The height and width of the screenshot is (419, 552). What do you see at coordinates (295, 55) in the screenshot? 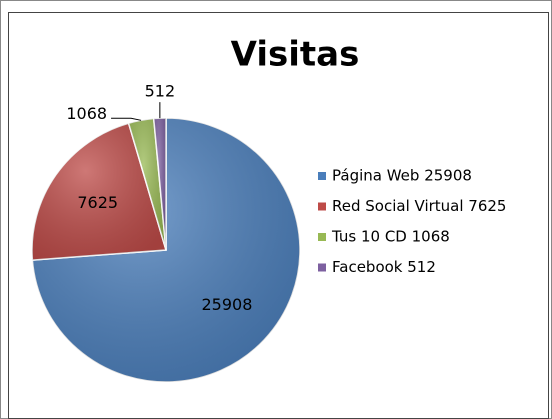
I see `chart-title: Visitas` at bounding box center [295, 55].